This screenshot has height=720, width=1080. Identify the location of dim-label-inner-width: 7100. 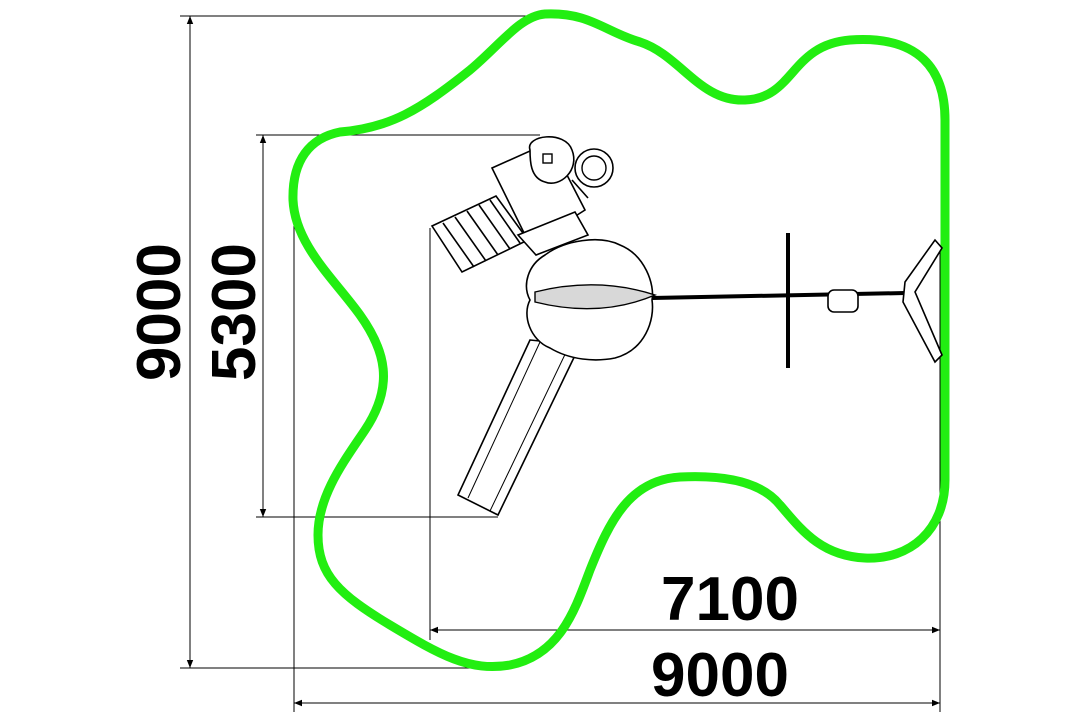
(730, 599).